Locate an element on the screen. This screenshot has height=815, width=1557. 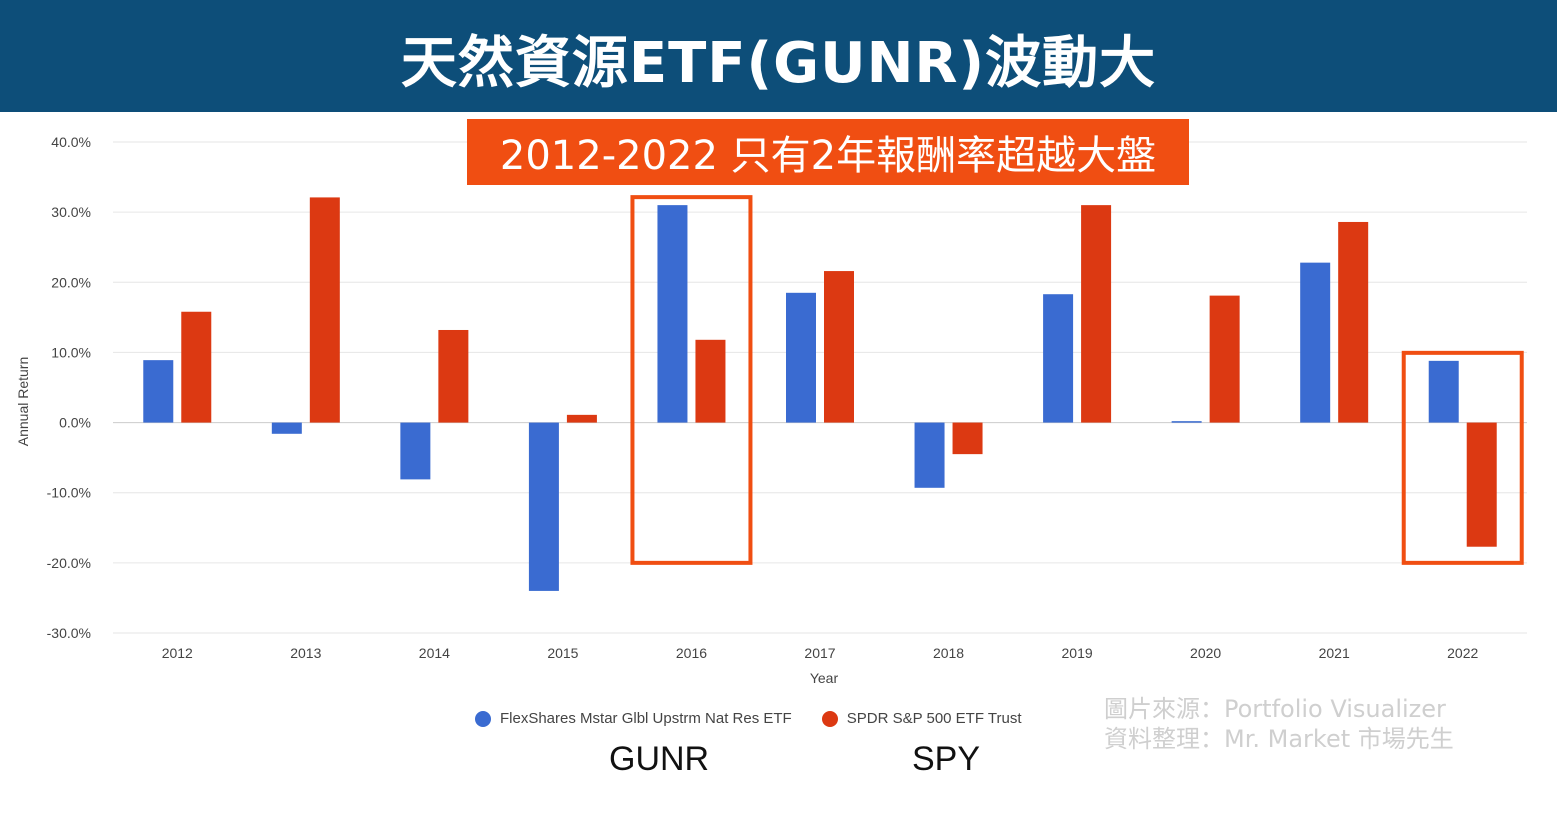
bar-gunr-2022 is located at coordinates (1443, 391).